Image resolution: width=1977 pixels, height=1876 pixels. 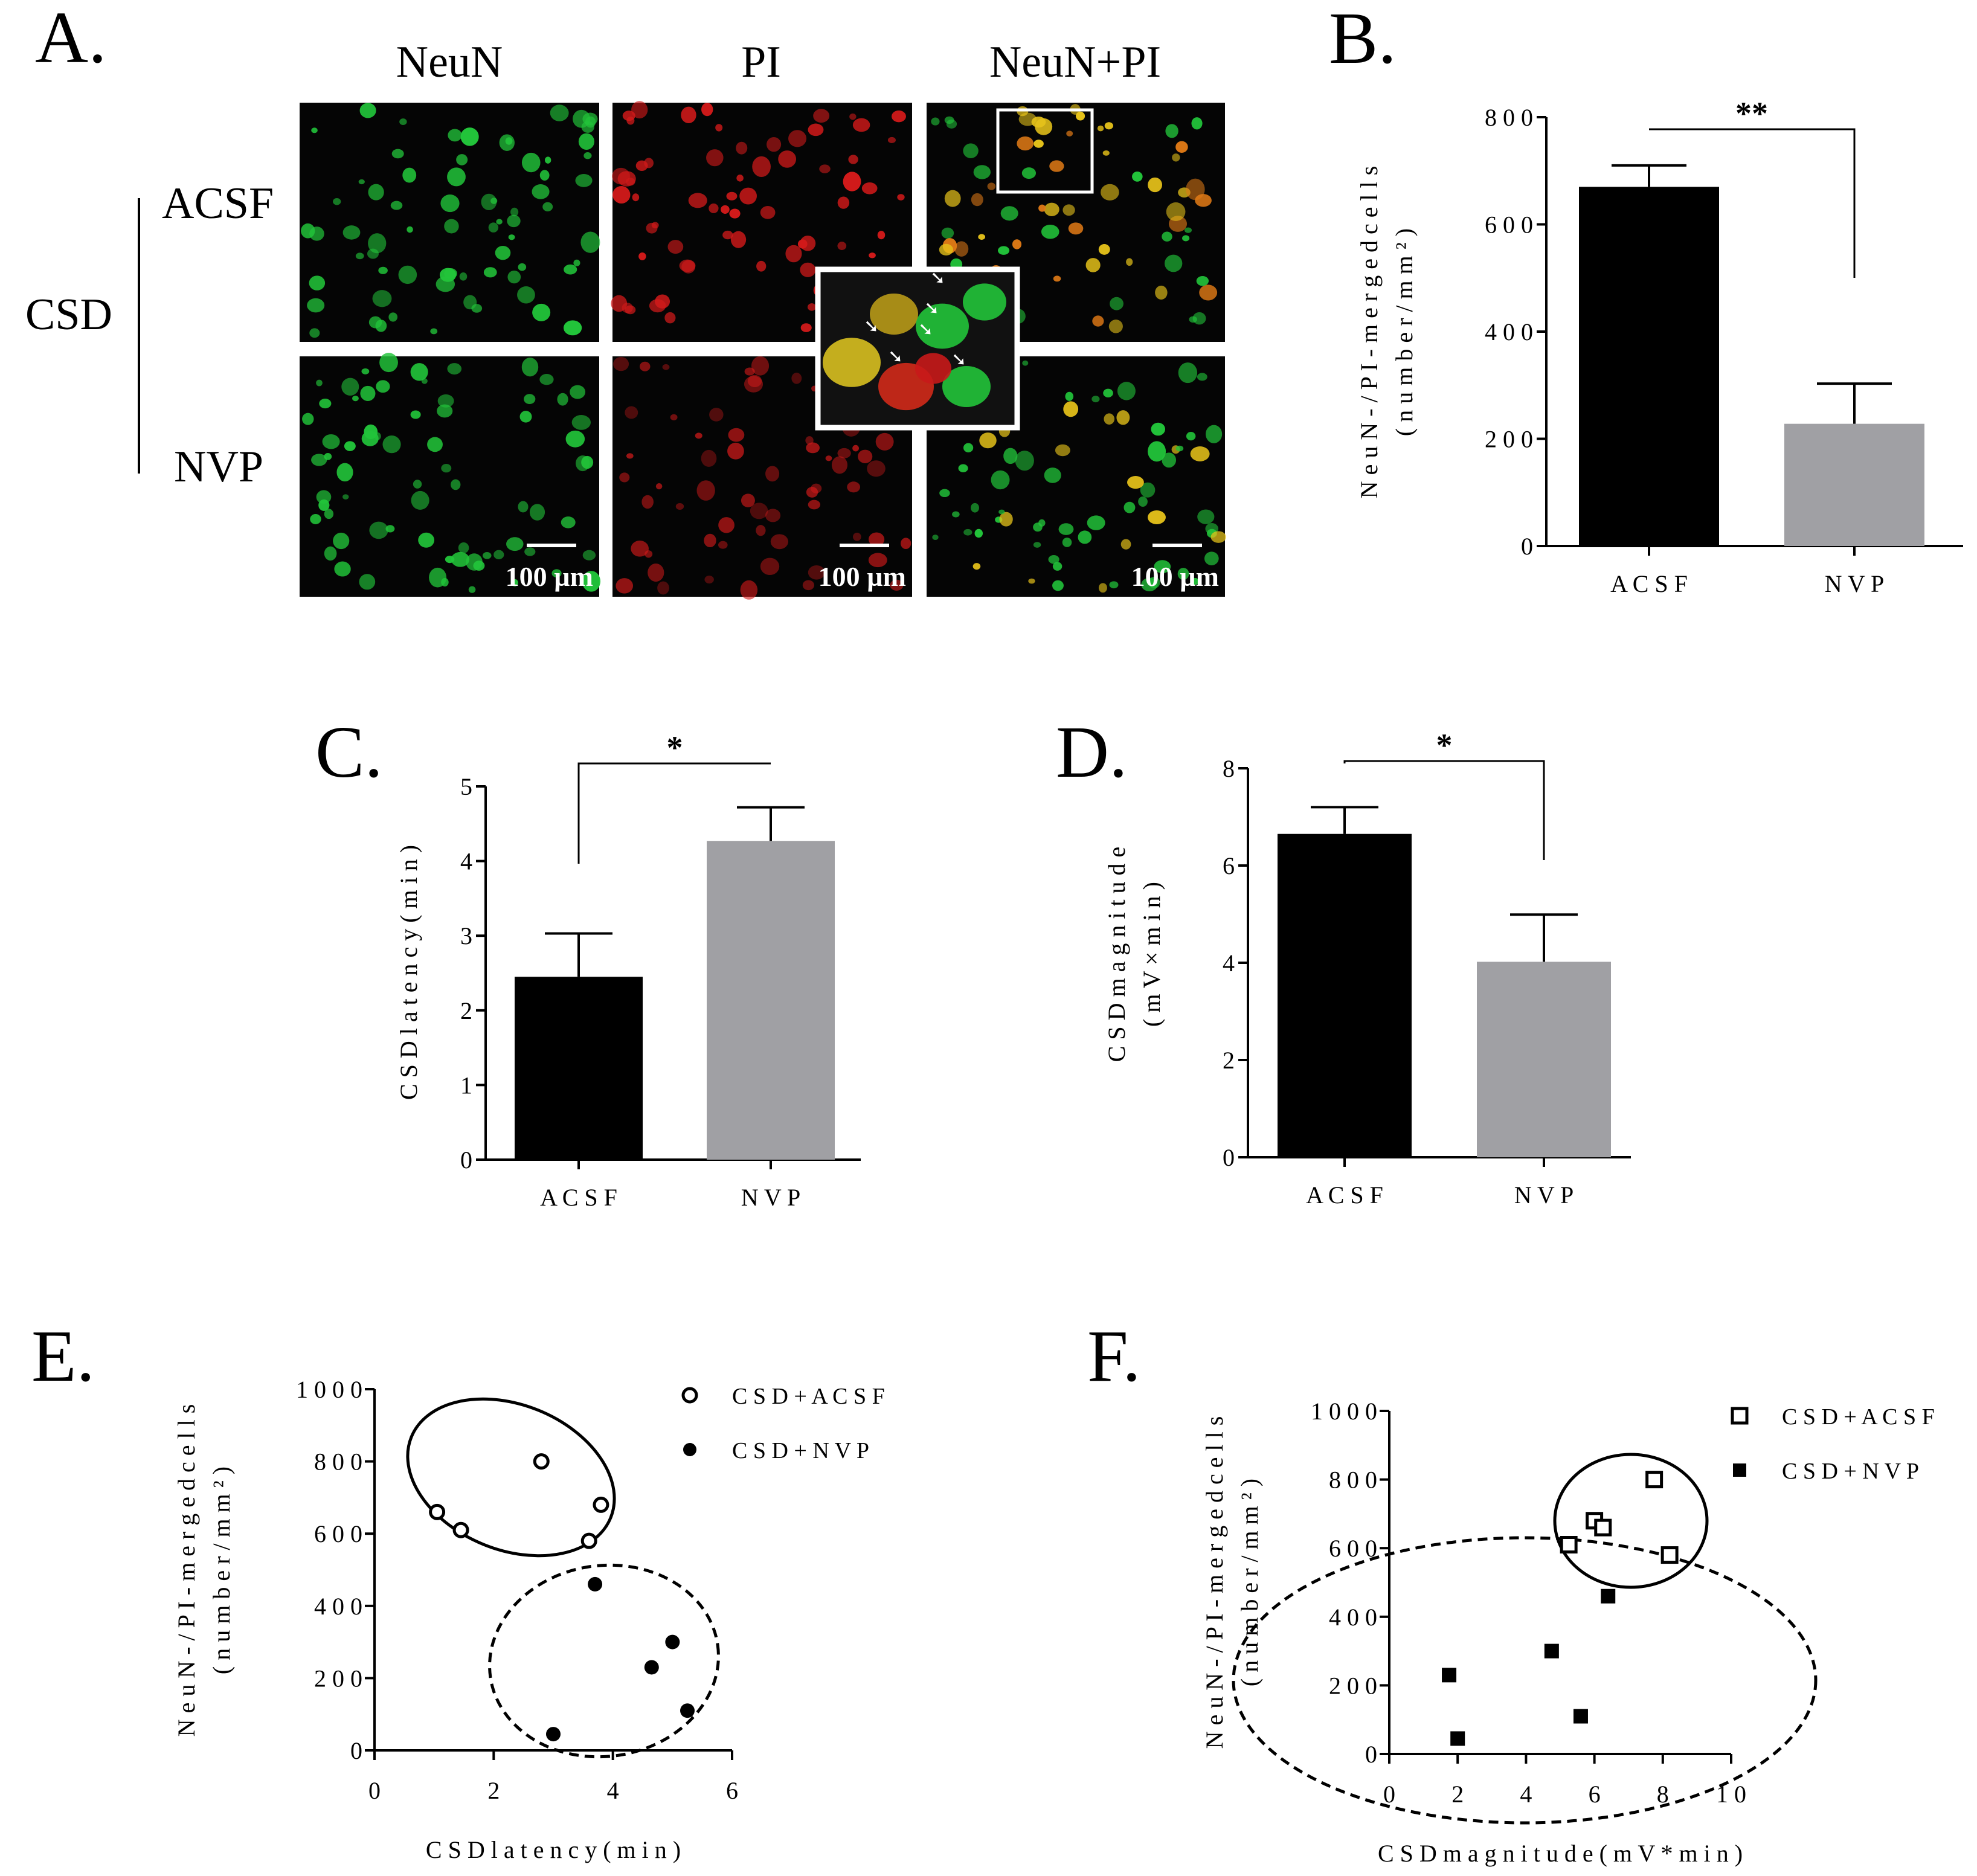 I want to click on zoom-source-box, so click(x=1045, y=151).